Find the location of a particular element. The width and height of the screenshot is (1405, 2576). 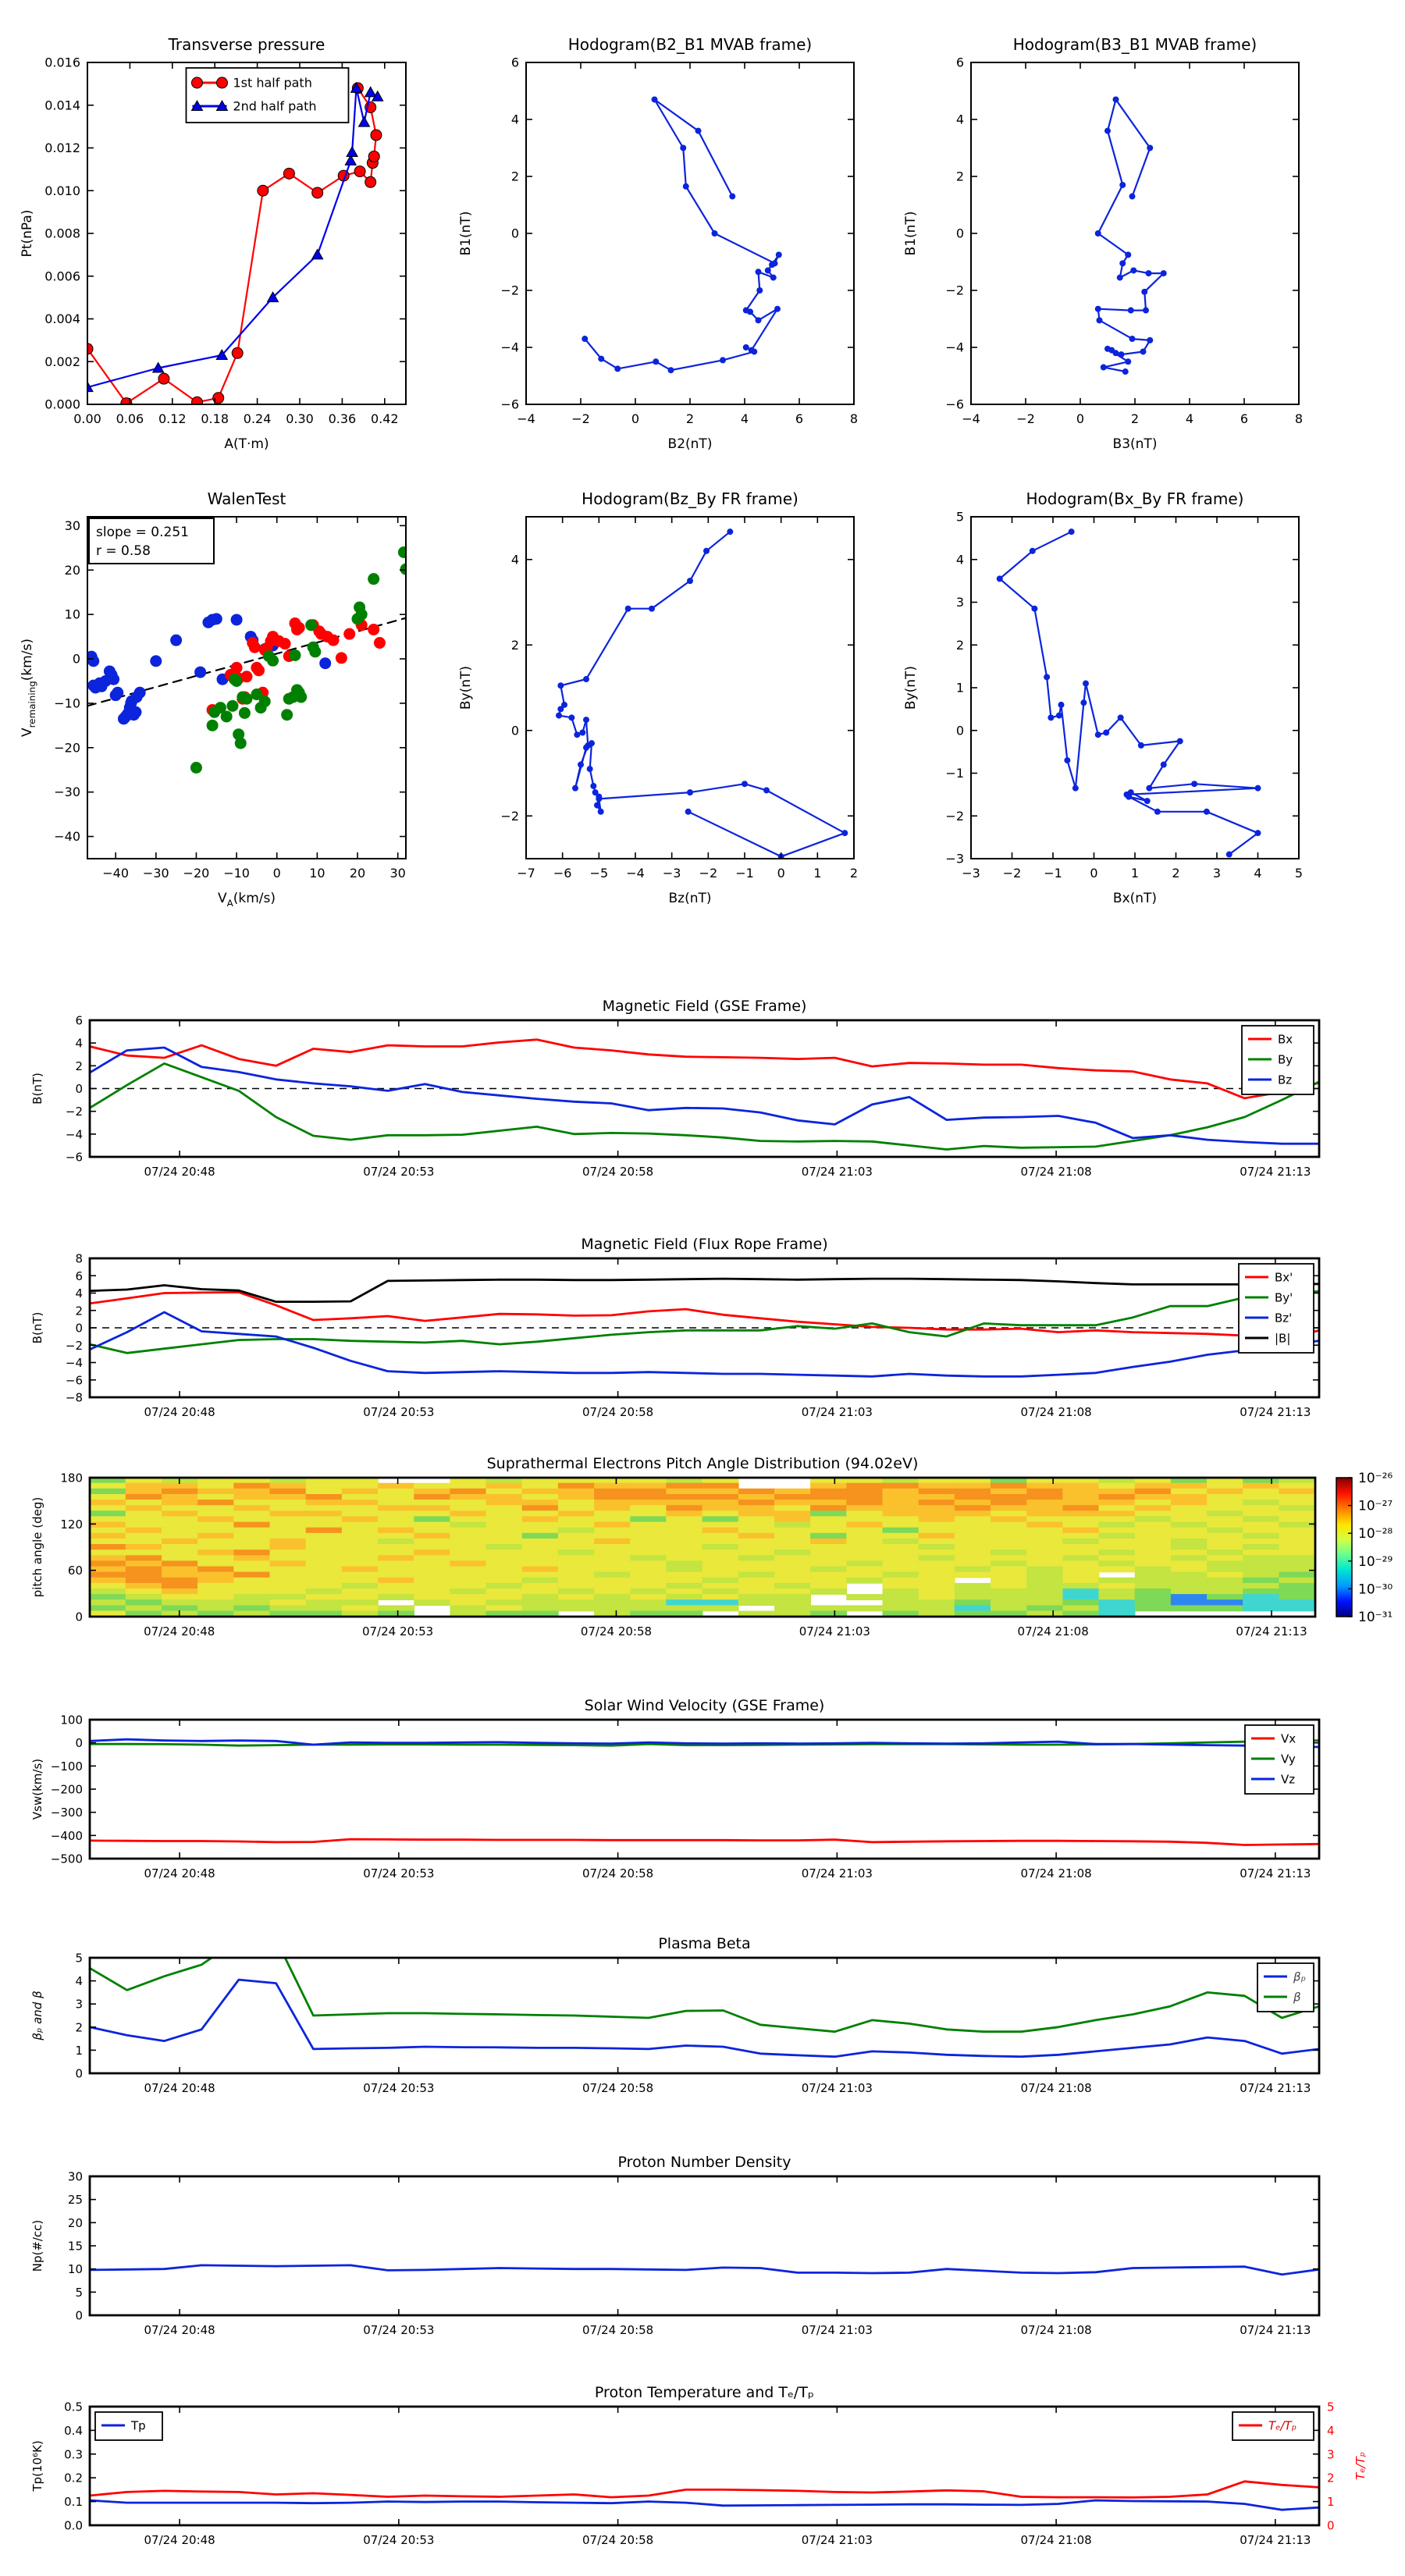

vsw-xtick-5: 07/24 21:13 is located at coordinates (1276, 1873).